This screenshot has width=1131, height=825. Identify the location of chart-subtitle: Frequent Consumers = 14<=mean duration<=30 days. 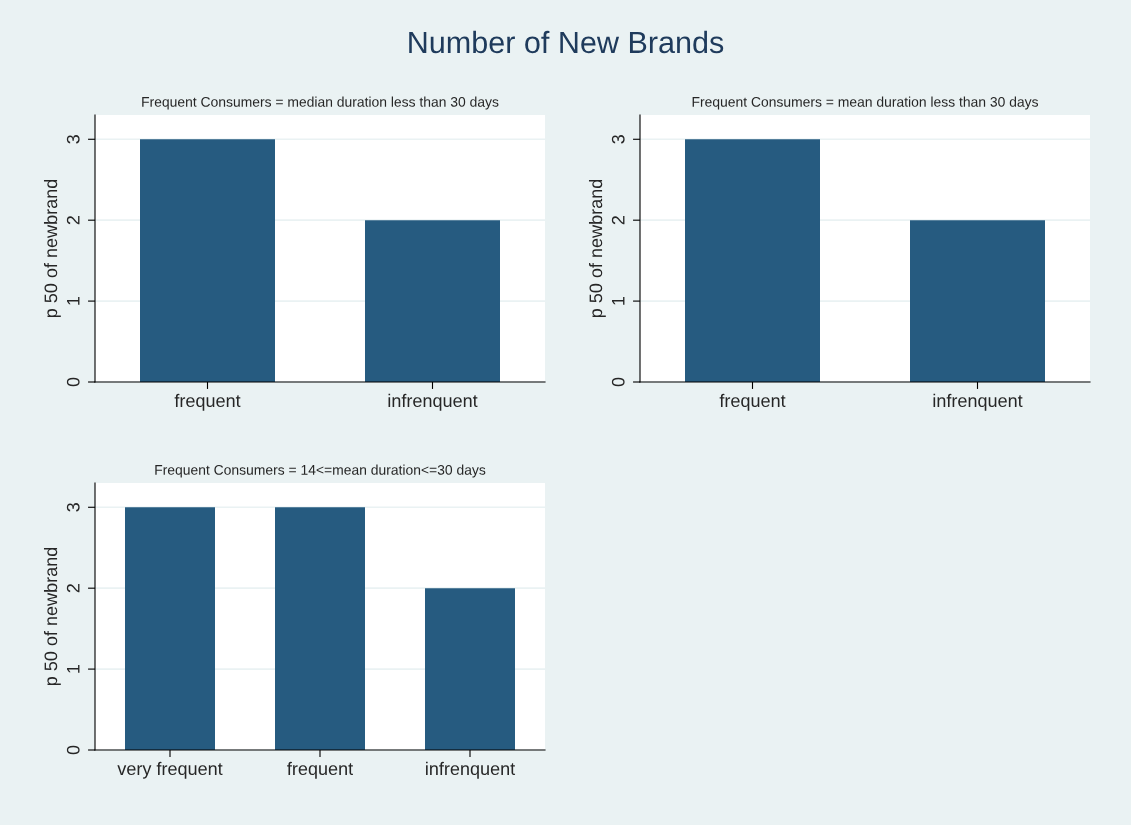
(320, 471).